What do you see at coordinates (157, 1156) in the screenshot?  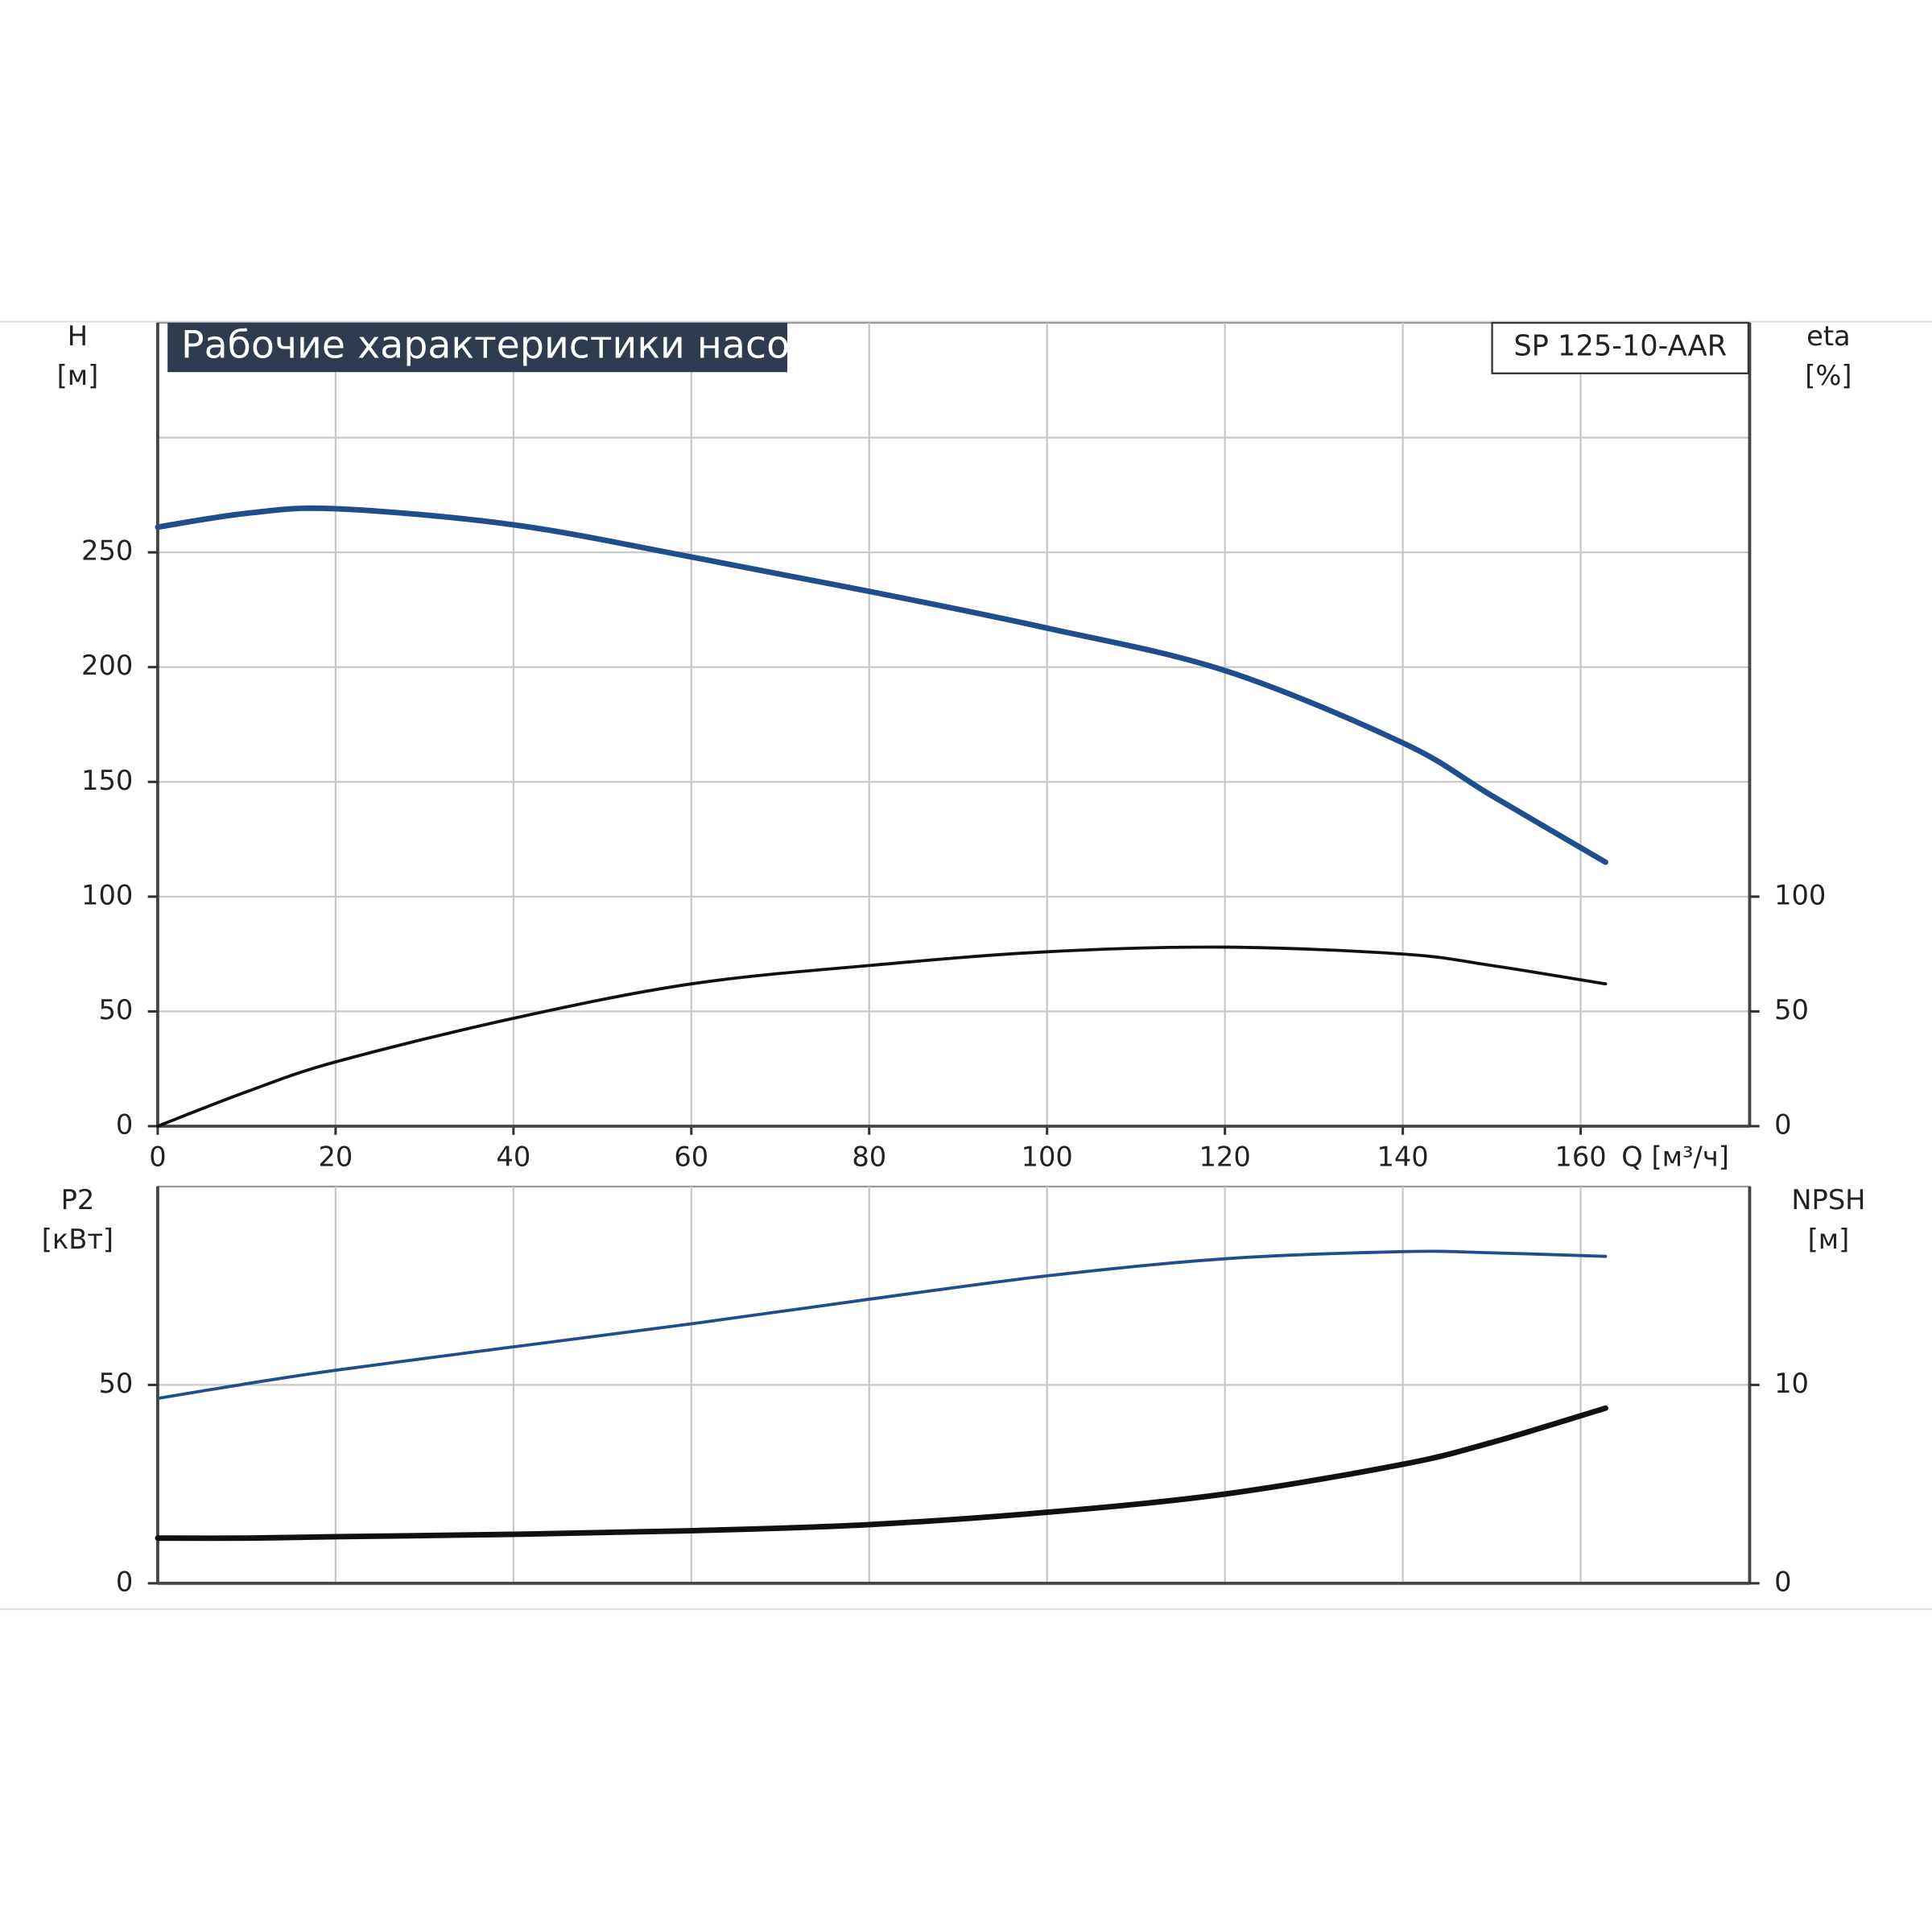 I see `x-tick-label: 0` at bounding box center [157, 1156].